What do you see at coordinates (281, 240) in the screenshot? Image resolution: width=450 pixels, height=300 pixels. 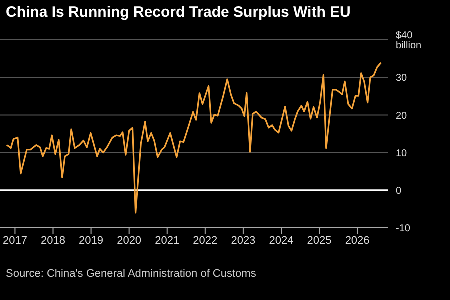 I see `x-tick-label: 2024` at bounding box center [281, 240].